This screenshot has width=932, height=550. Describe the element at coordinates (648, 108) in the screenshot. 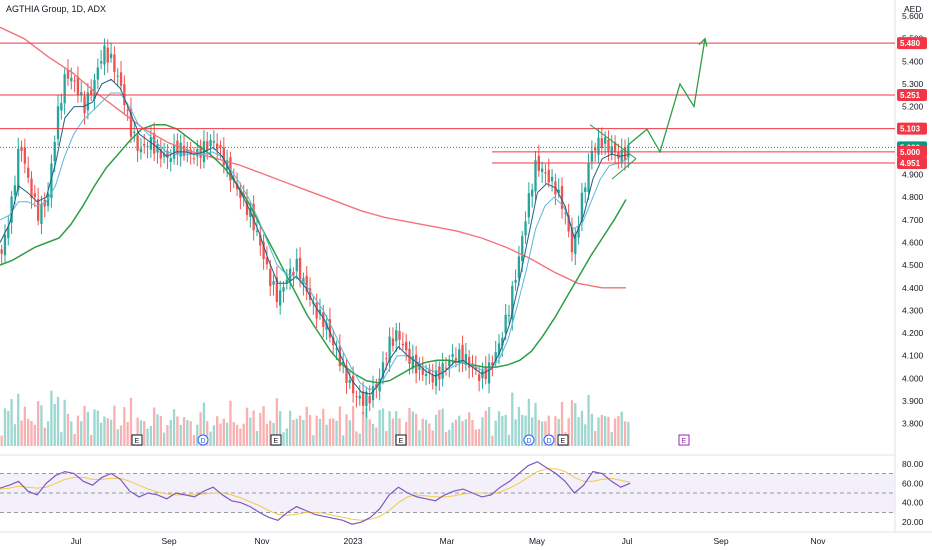

I see `trend-drawings` at that location.